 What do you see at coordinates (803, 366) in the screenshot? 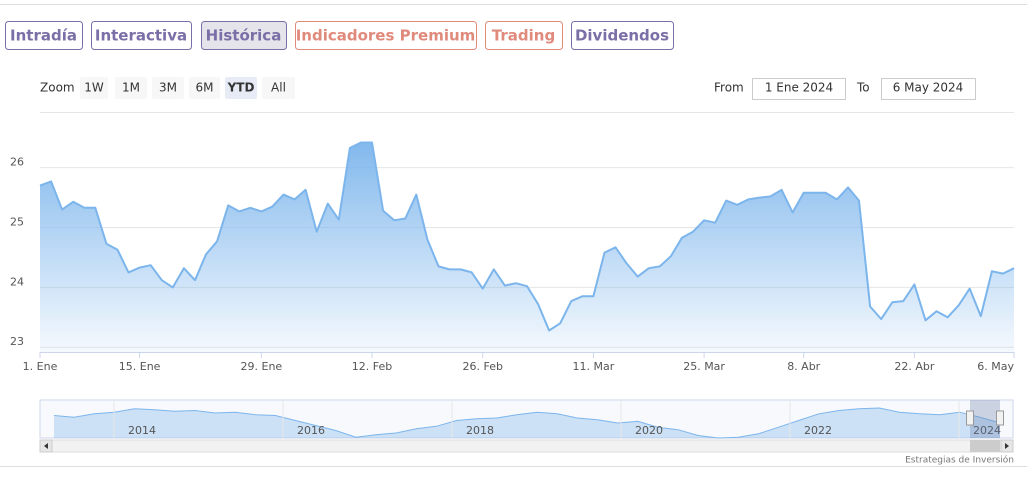
I see `x-tick-label: 8. Abr` at bounding box center [803, 366].